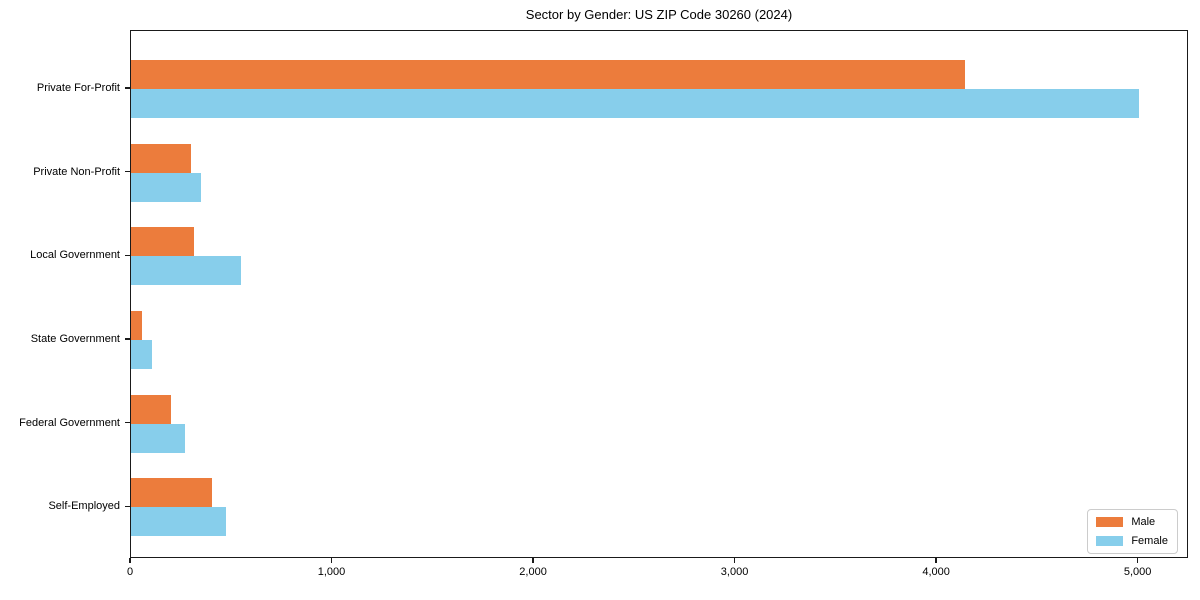  I want to click on bar-female-private-for-profit, so click(635, 103).